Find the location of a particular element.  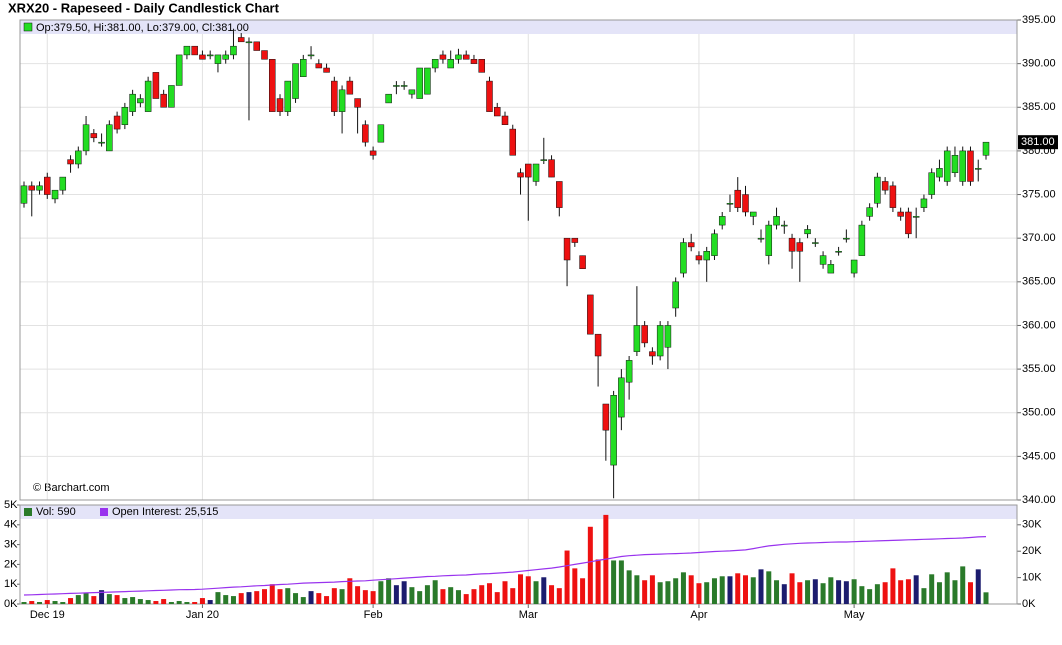

volume-legend-band is located at coordinates (518, 512).